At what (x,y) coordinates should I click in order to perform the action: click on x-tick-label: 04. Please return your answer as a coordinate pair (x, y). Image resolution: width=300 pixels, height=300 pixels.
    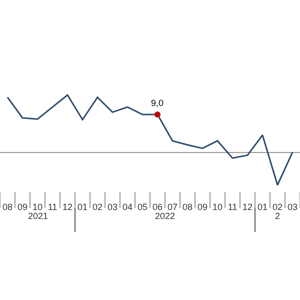
    Looking at the image, I should click on (127, 207).